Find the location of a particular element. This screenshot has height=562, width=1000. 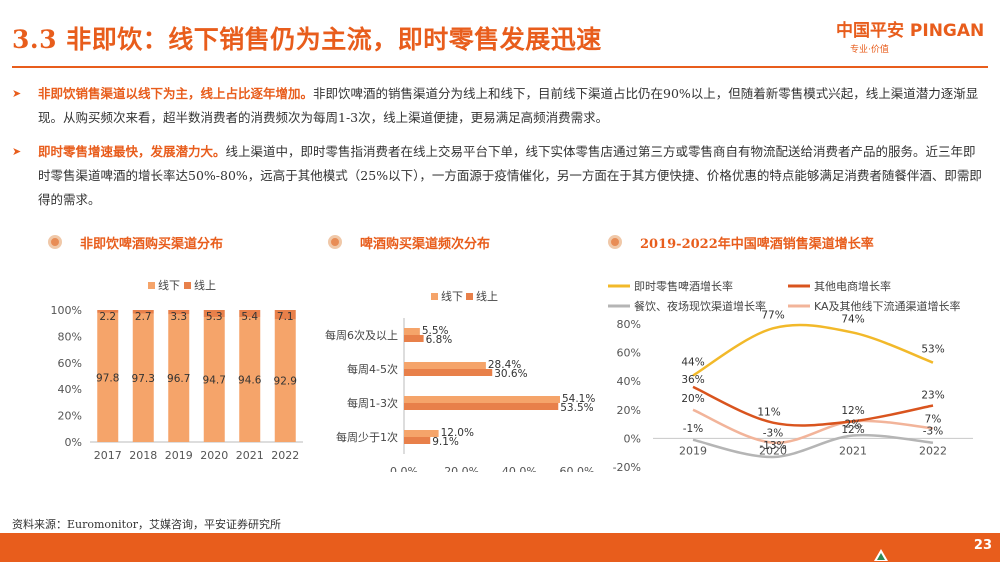

bar-offline-value: 94.7 is located at coordinates (214, 380).